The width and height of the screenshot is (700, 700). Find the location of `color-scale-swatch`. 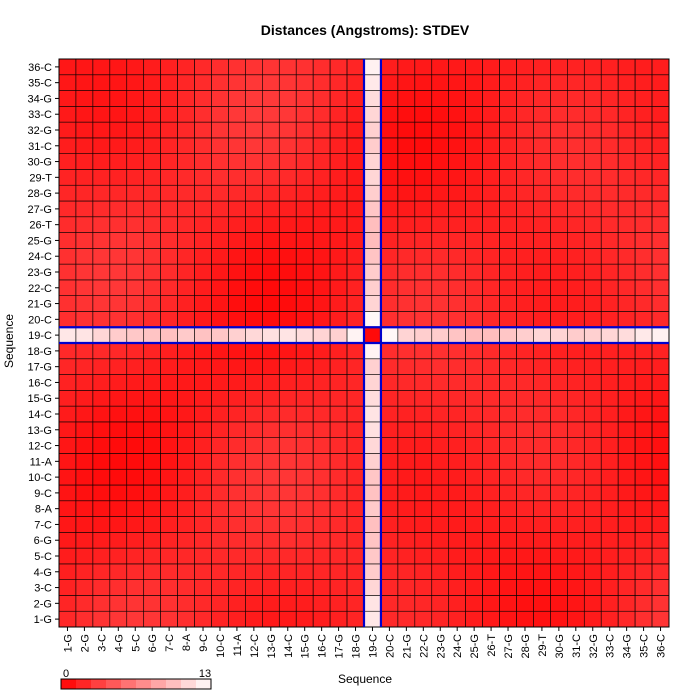

color-scale-swatch is located at coordinates (203, 684).